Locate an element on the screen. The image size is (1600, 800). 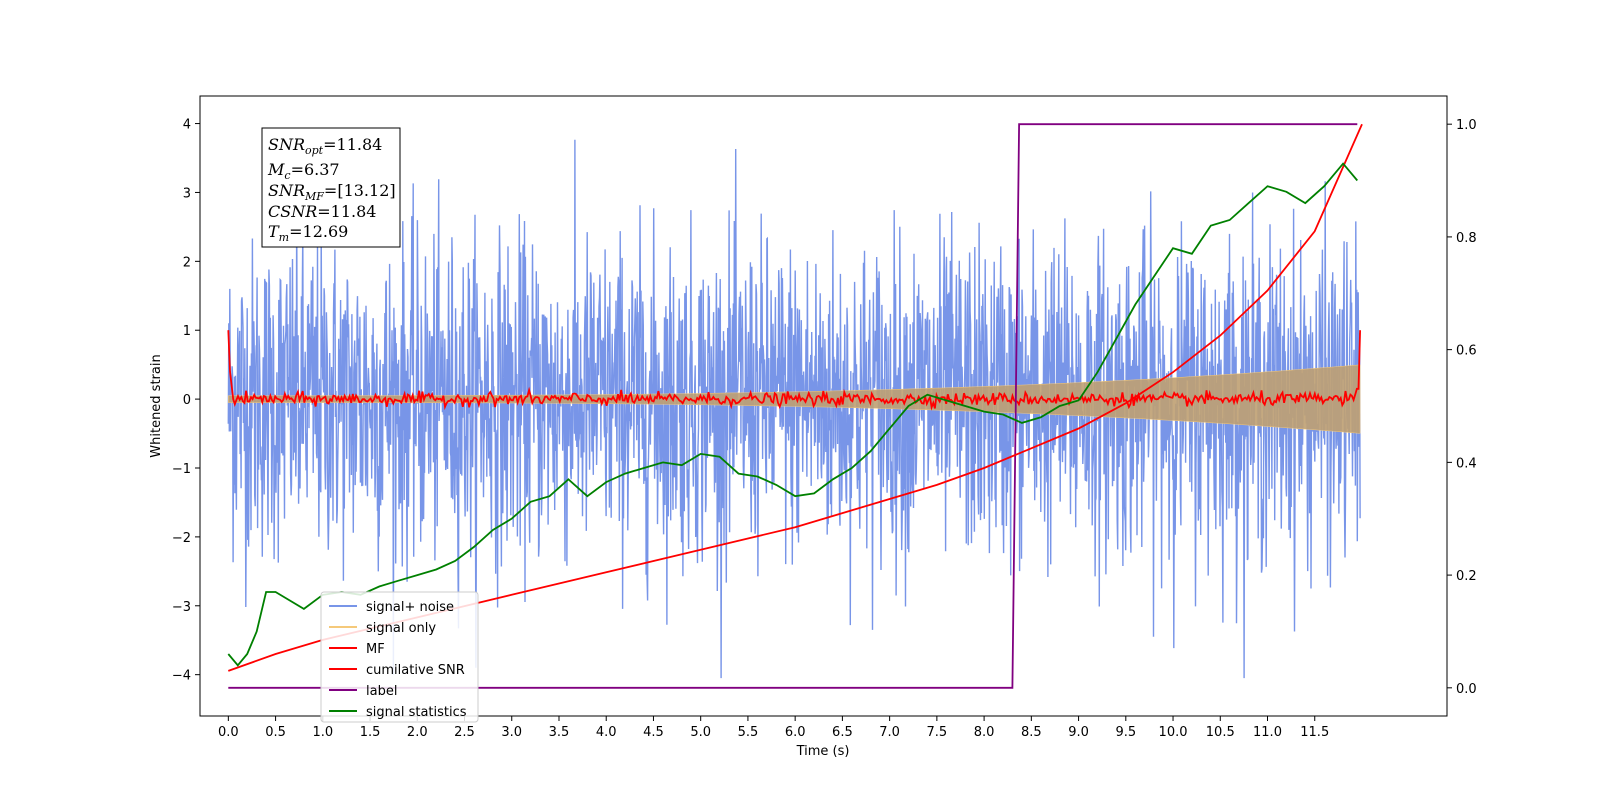
y-left-tick-label: 1 is located at coordinates (187, 331).